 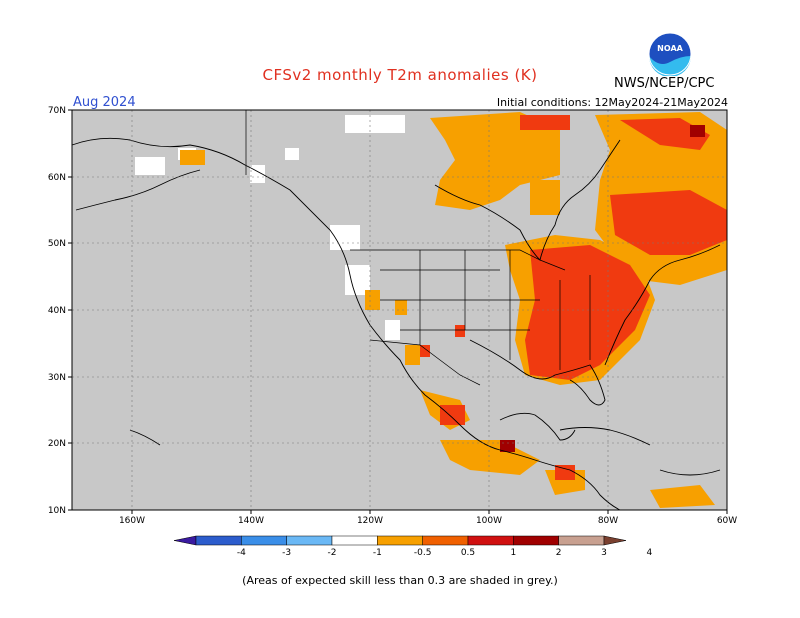 What do you see at coordinates (57, 444) in the screenshot?
I see `lat-label: 20N` at bounding box center [57, 444].